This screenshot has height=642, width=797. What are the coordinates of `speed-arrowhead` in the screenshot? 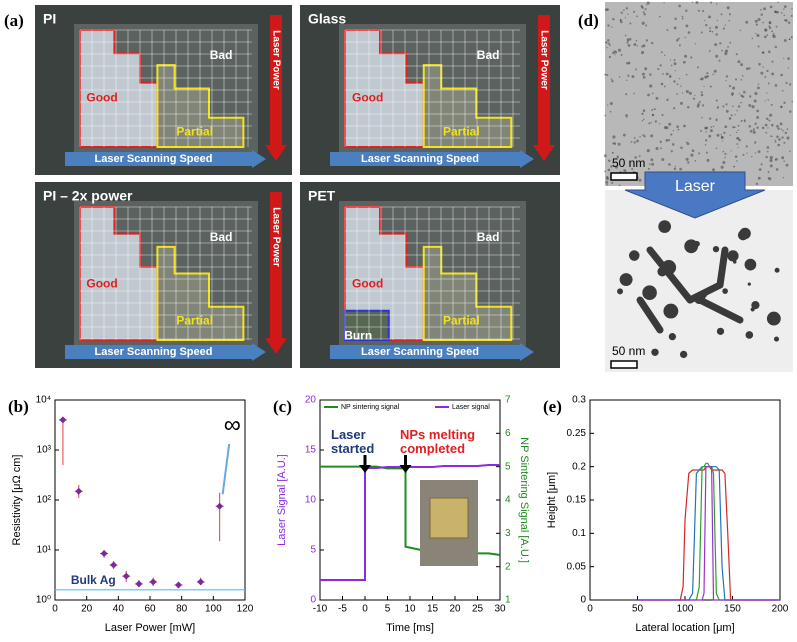 It's located at (527, 352).